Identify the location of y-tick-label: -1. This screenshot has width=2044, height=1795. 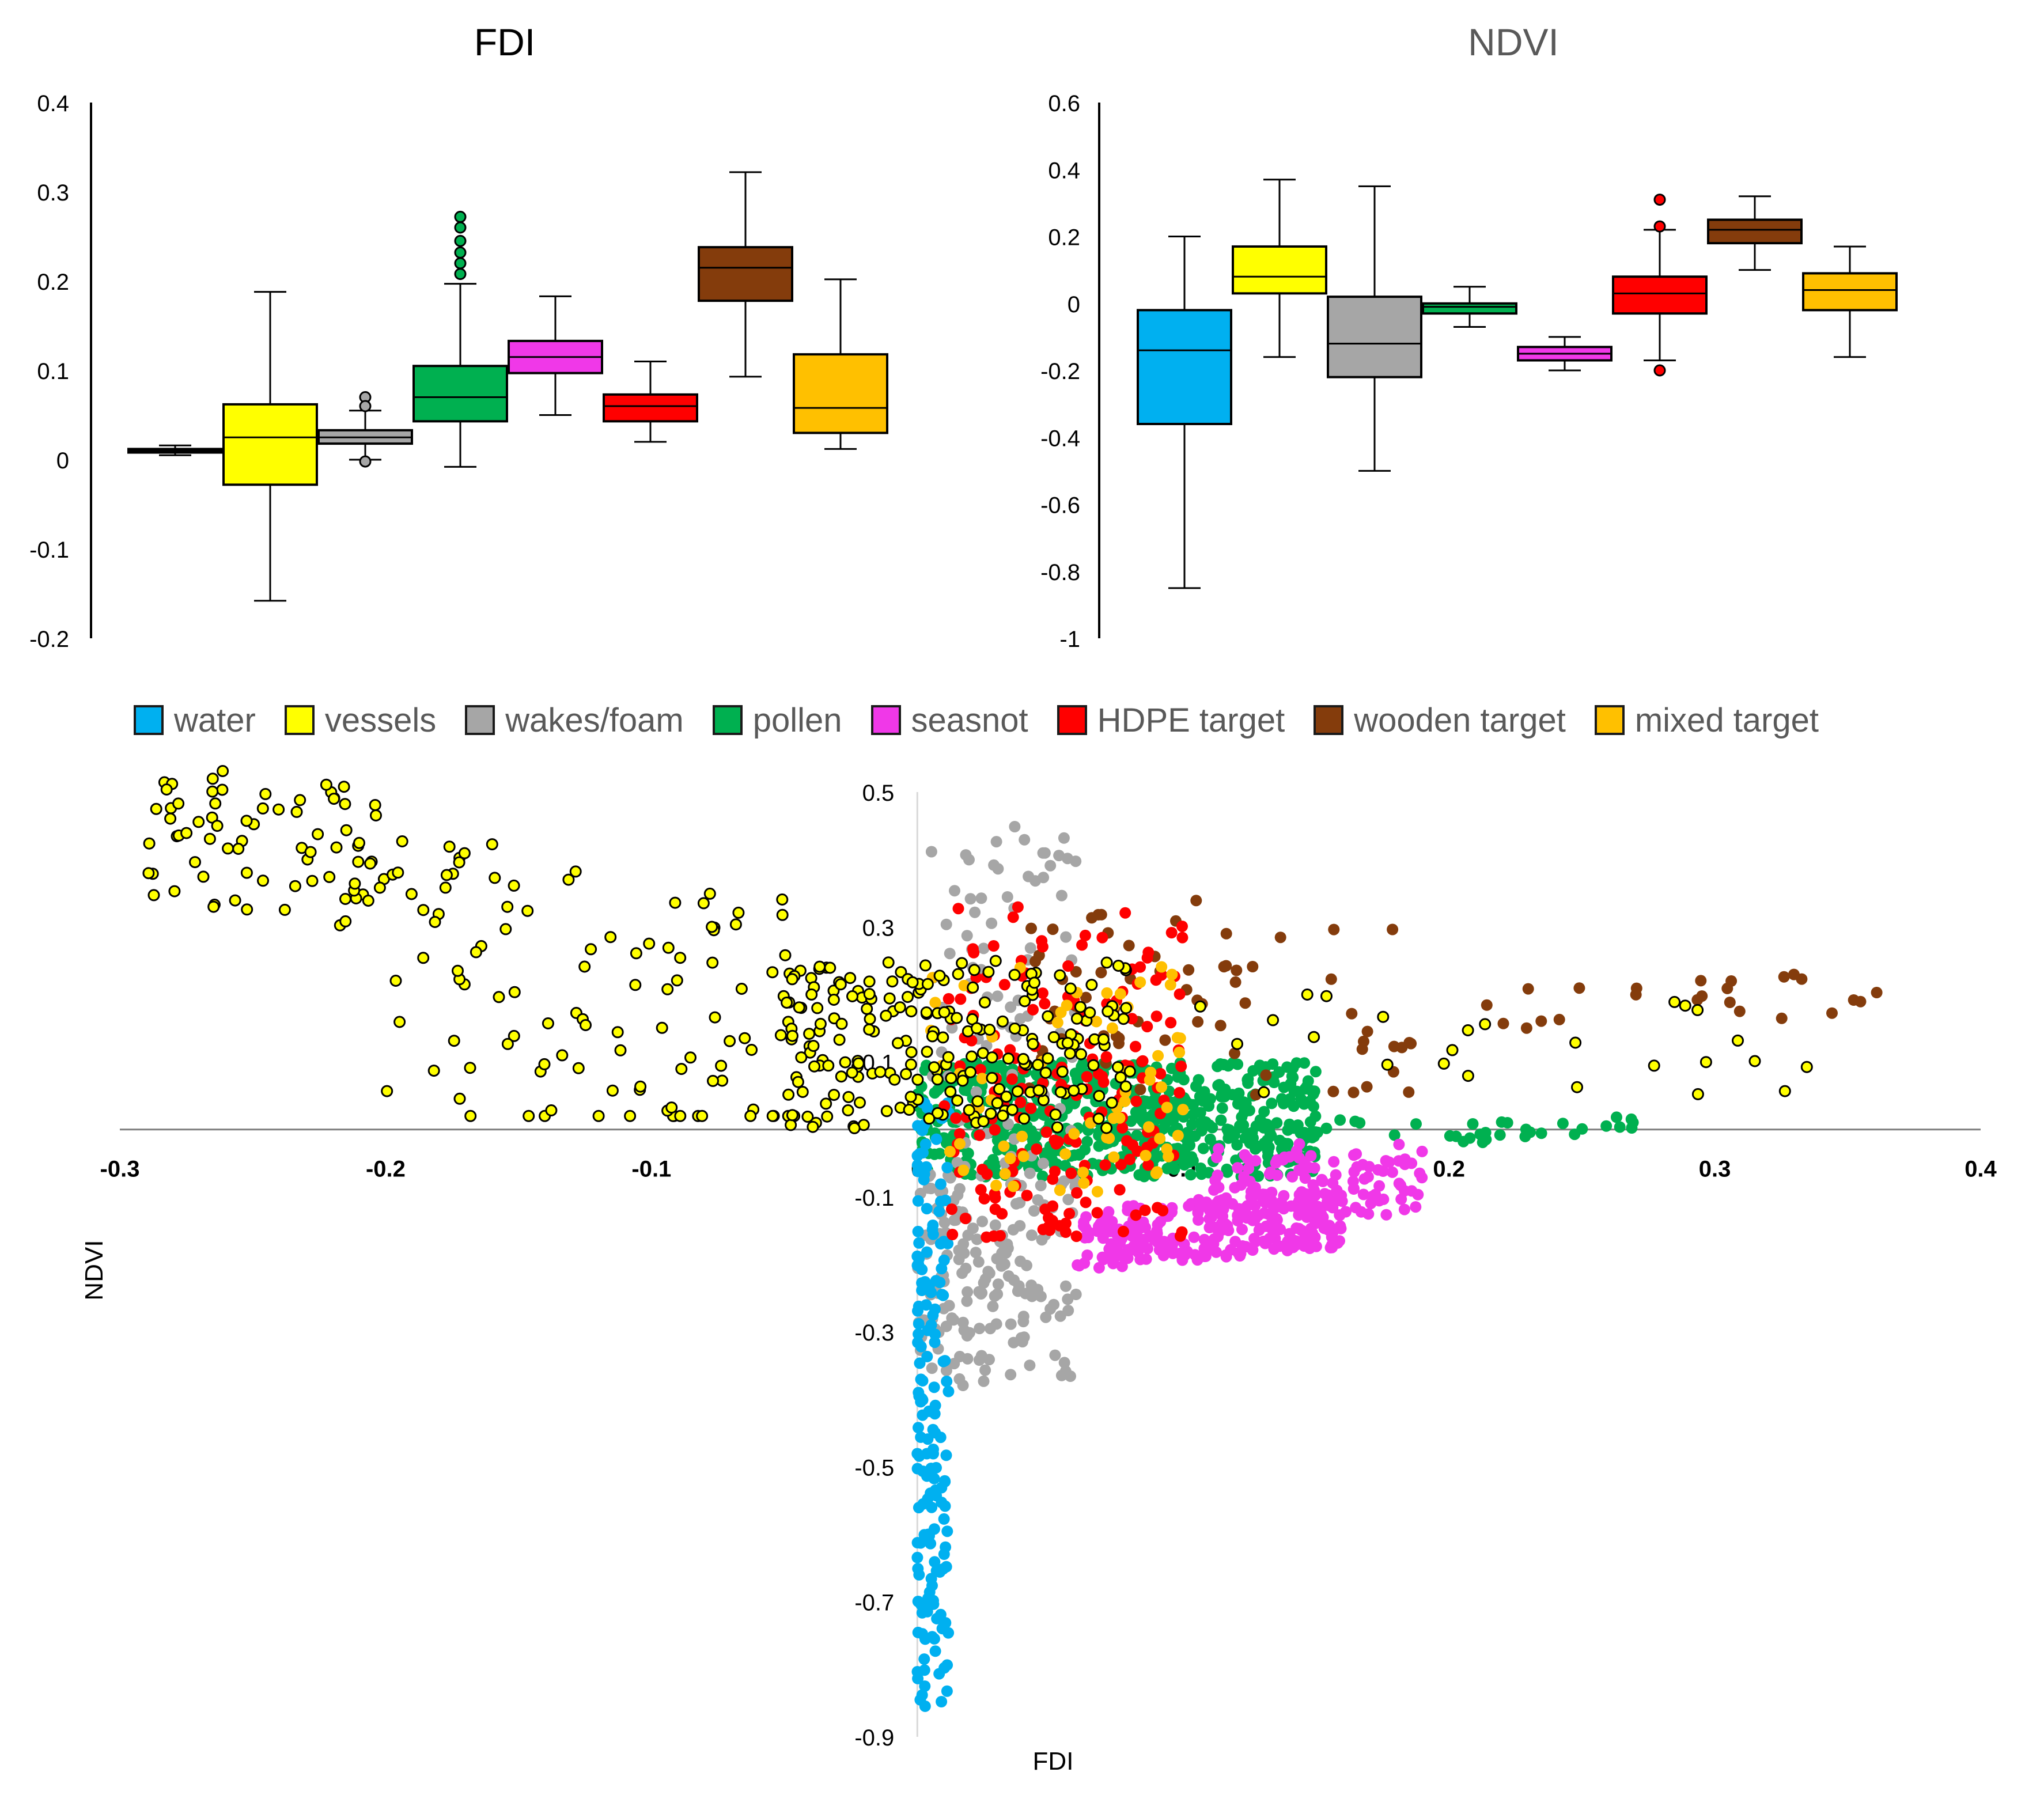
(1069, 639).